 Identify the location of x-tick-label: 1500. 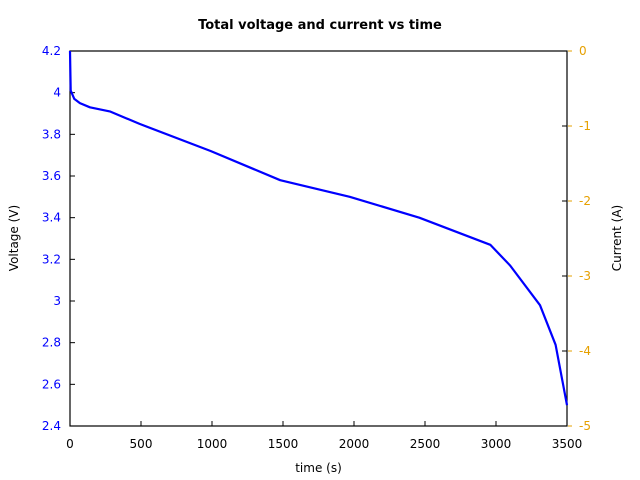
(283, 444).